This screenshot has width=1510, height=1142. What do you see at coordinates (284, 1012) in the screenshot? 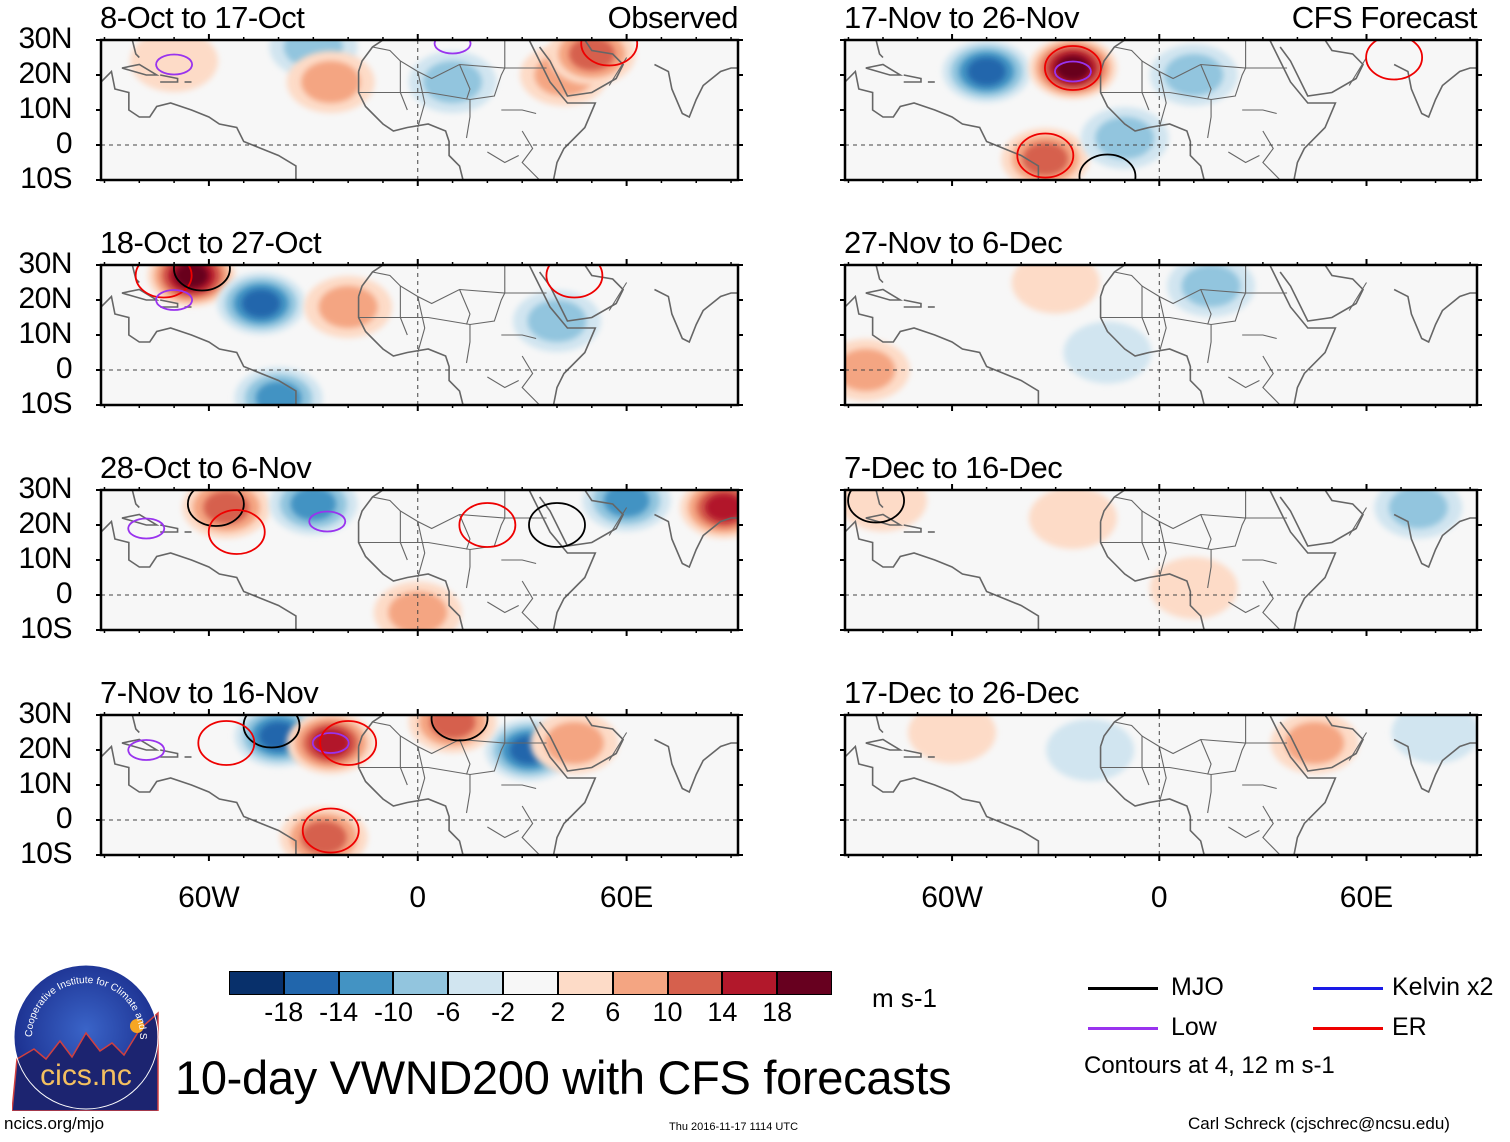
I see `colorbar-tick-label: -18` at bounding box center [284, 1012].